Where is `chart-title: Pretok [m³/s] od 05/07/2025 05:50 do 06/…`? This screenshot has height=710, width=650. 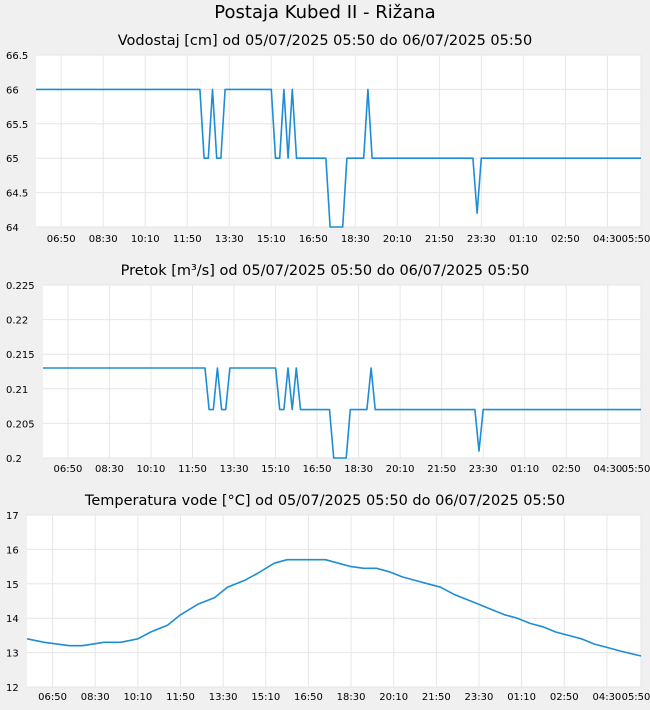 chart-title: Pretok [m³/s] od 05/07/2025 05:50 do 06/… is located at coordinates (325, 271).